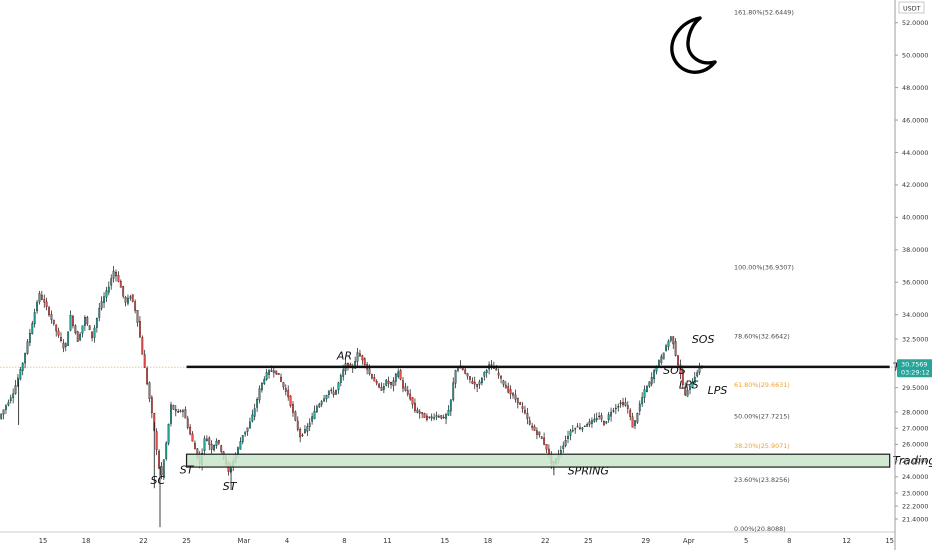  What do you see at coordinates (911, 7) in the screenshot?
I see `currency-badge` at bounding box center [911, 7].